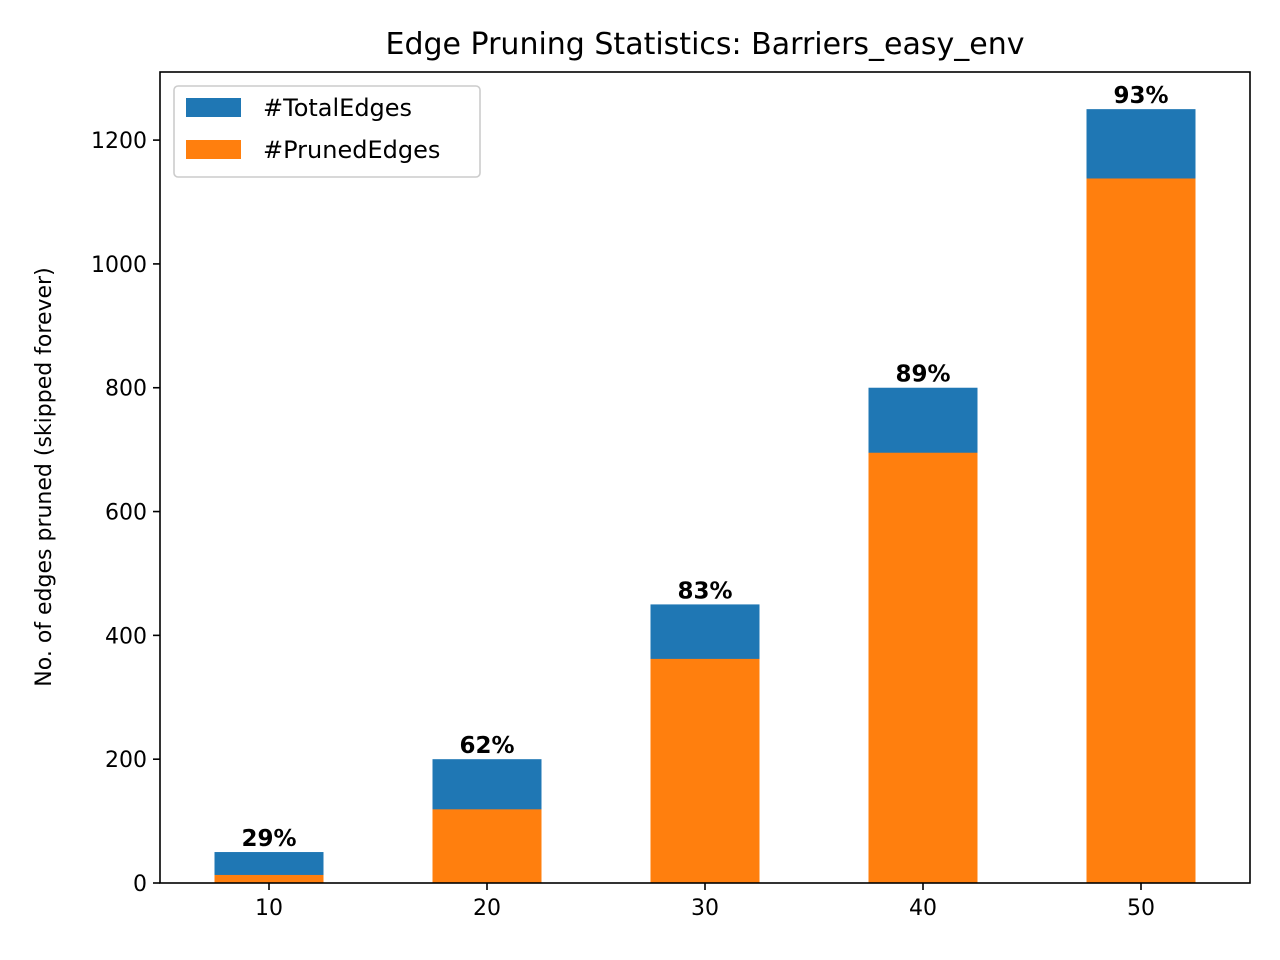 This screenshot has height=960, width=1280. Describe the element at coordinates (126, 760) in the screenshot. I see `y-tick-label: 200` at that location.